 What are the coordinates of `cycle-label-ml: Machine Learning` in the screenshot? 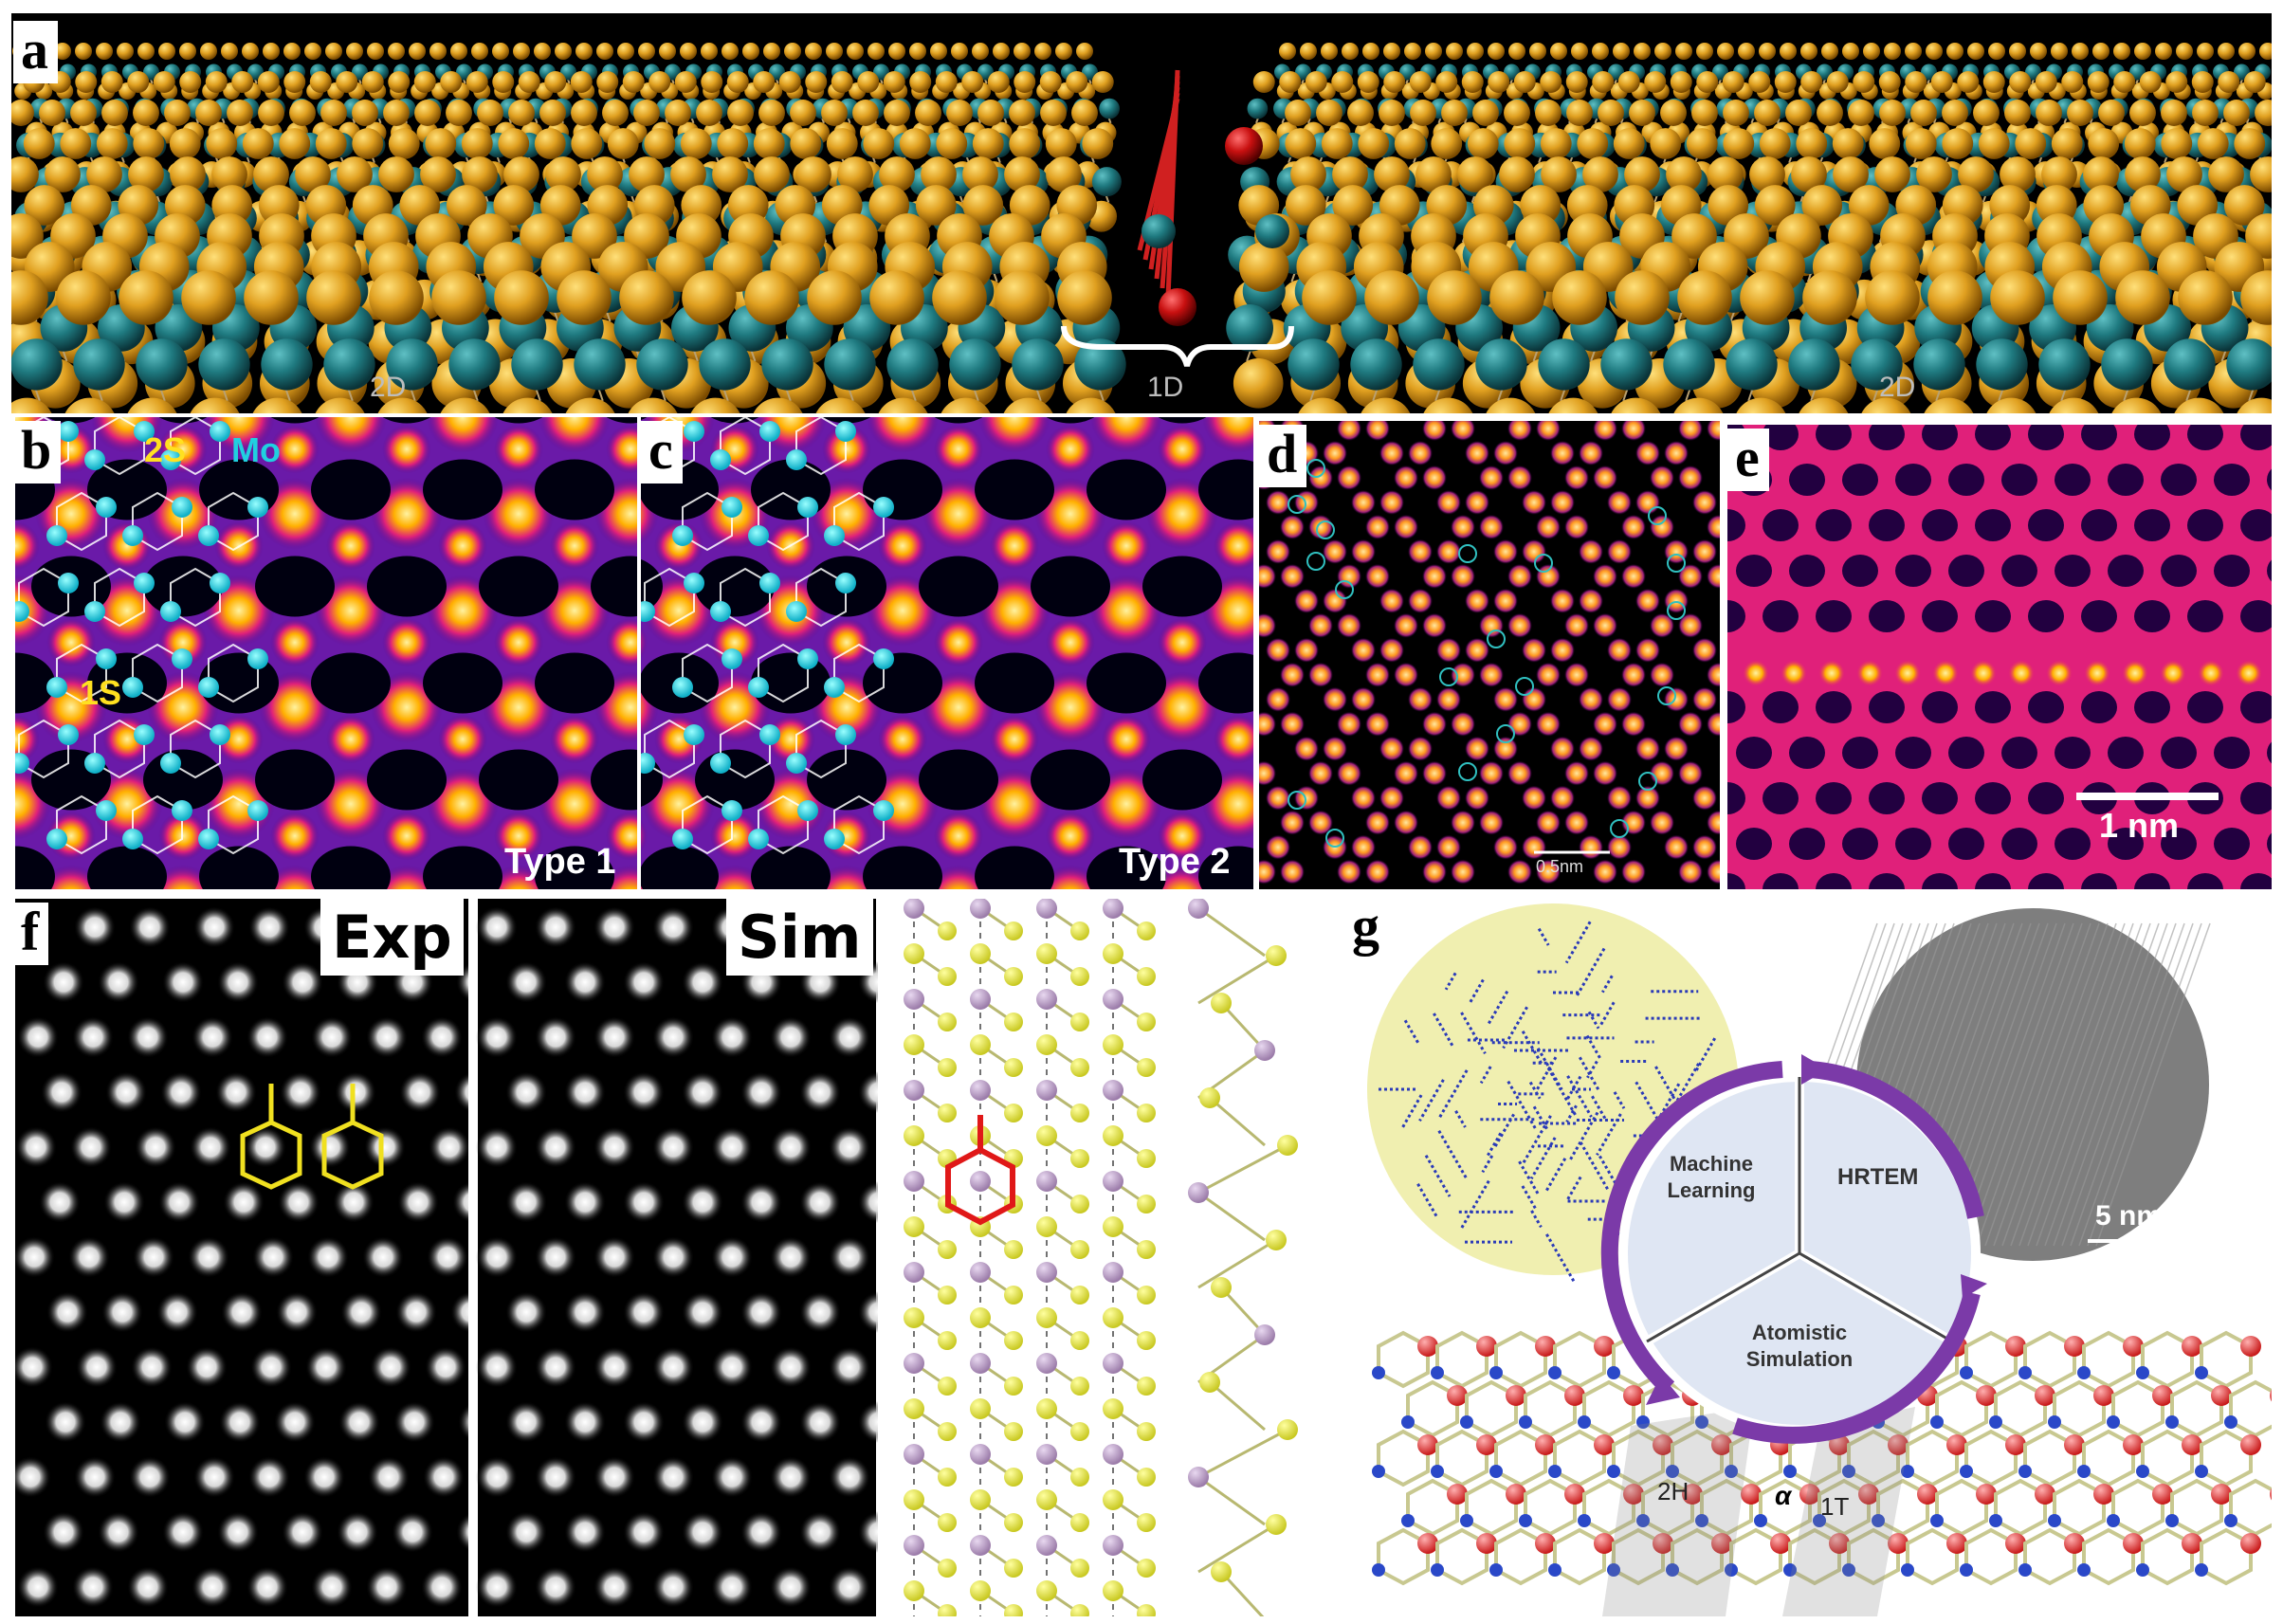 It's located at (1712, 1177).